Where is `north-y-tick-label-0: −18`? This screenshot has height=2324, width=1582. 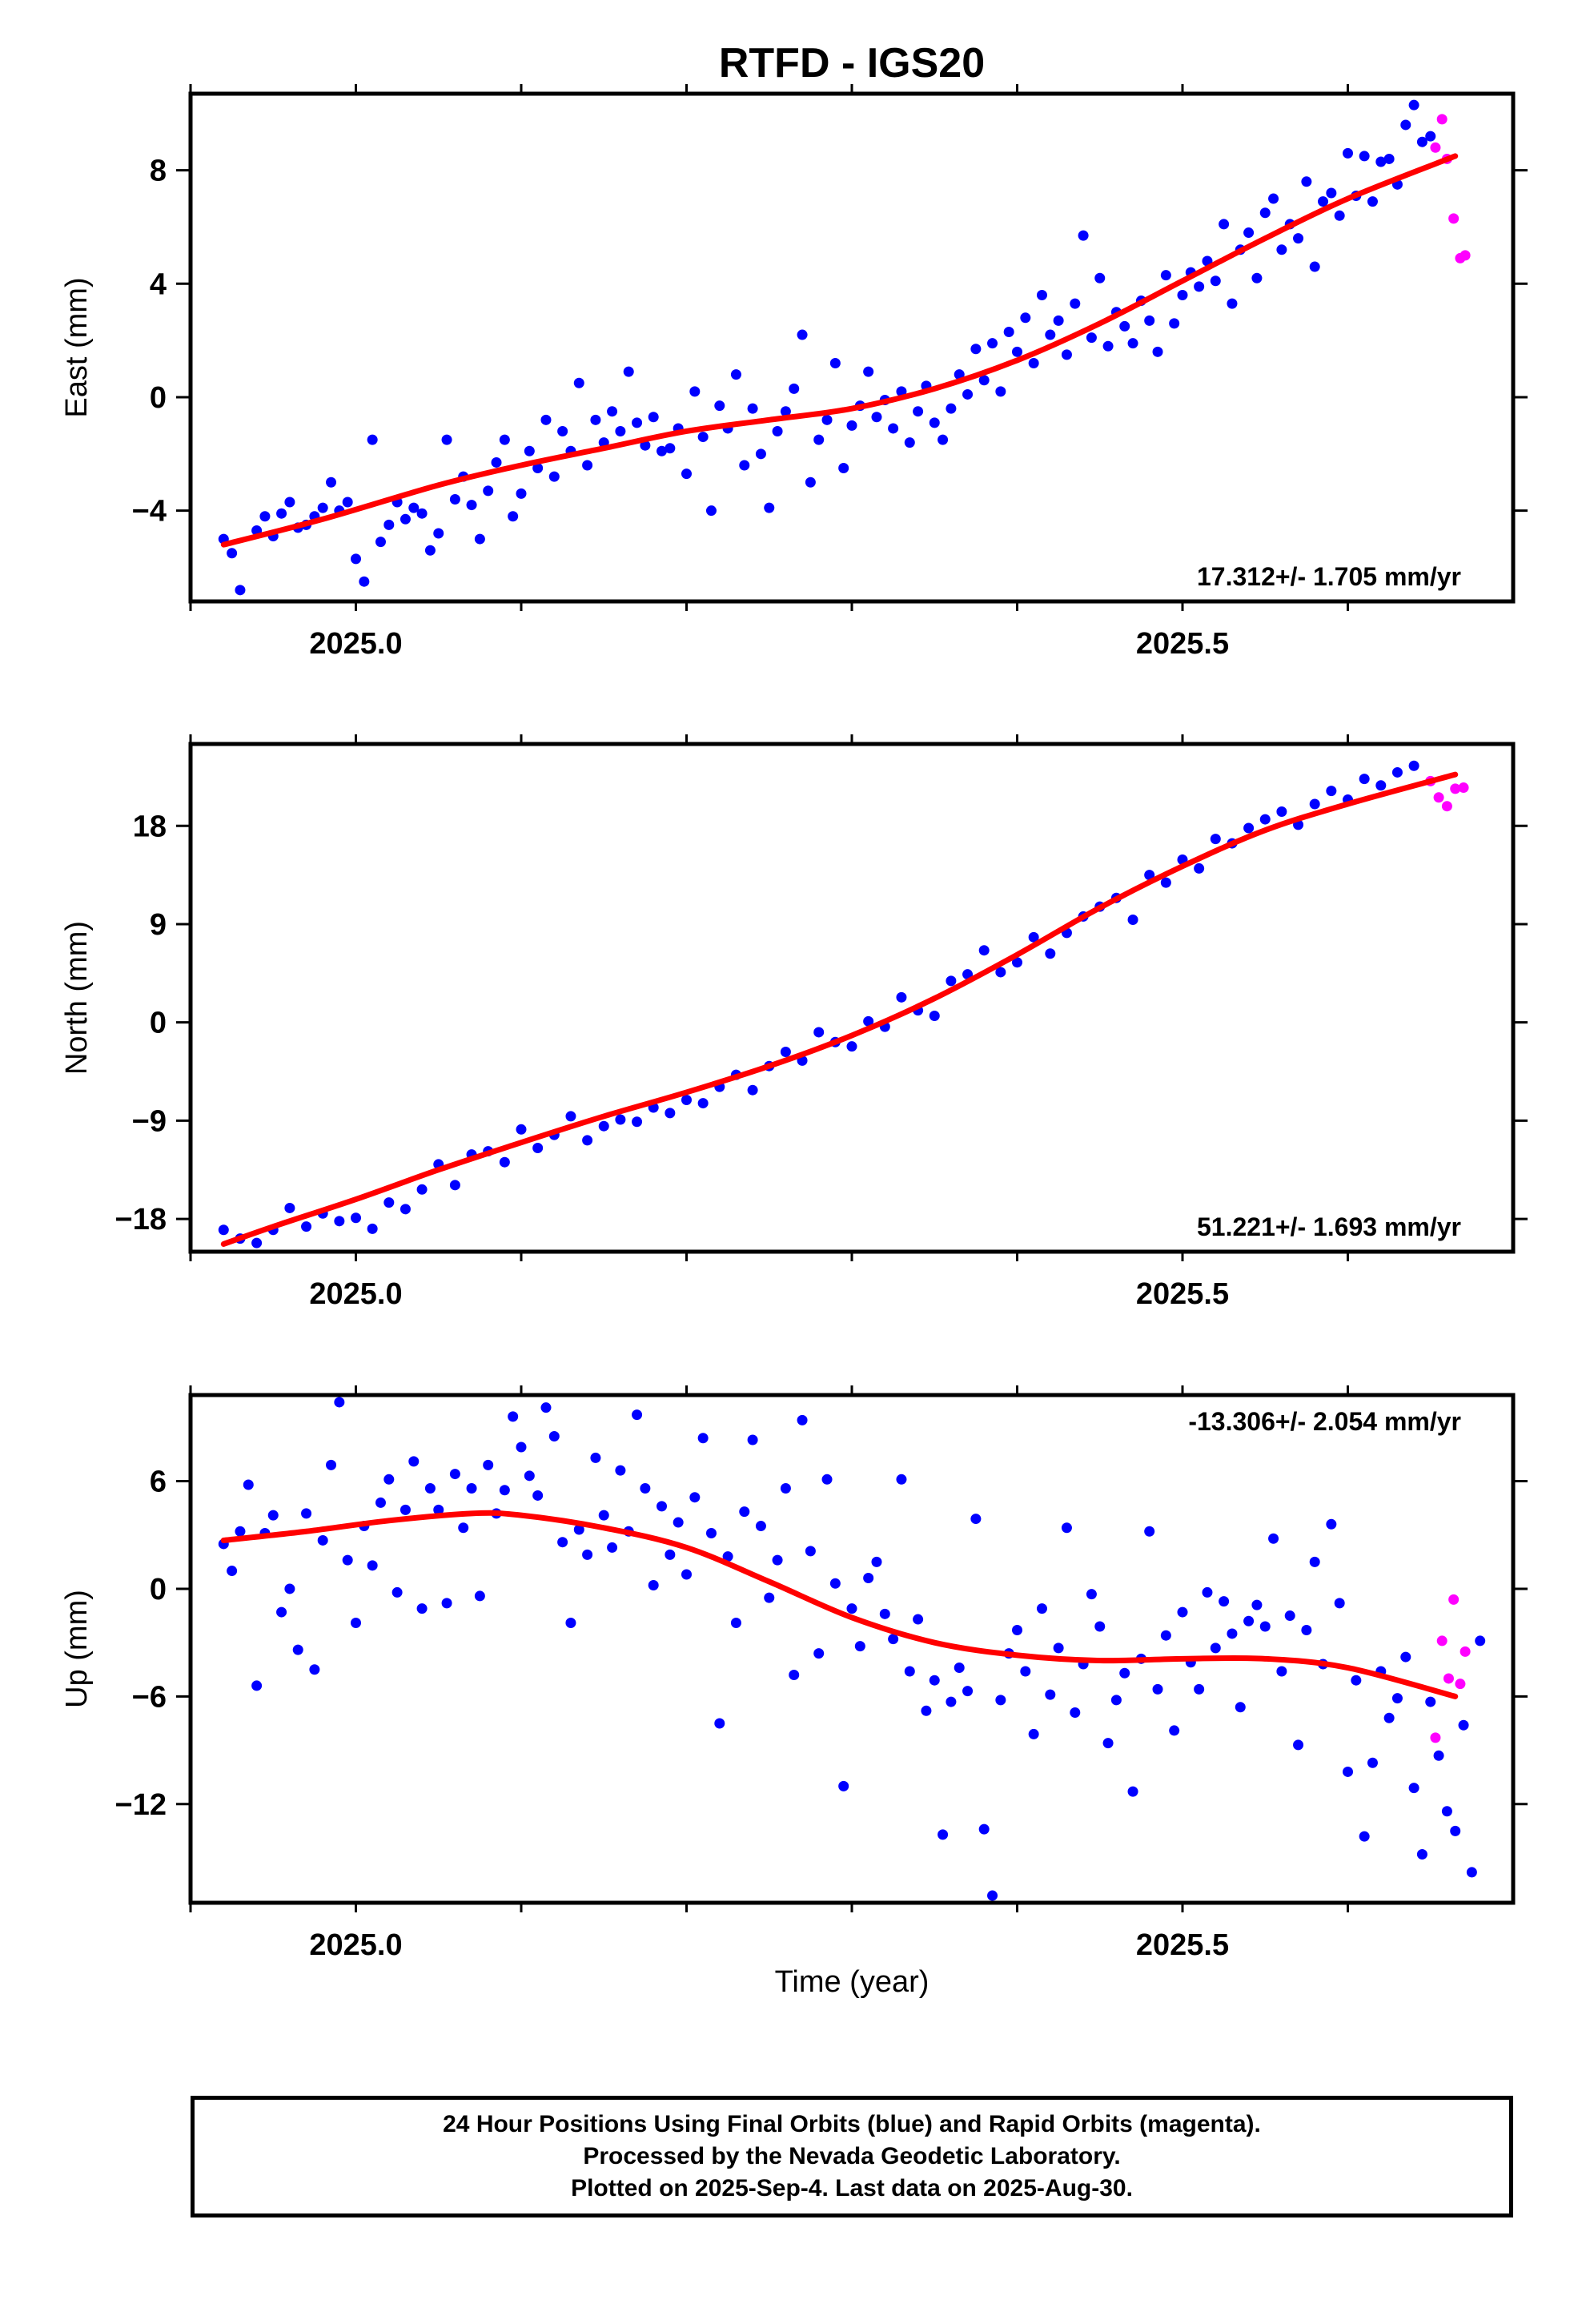 north-y-tick-label-0: −18 is located at coordinates (141, 1219).